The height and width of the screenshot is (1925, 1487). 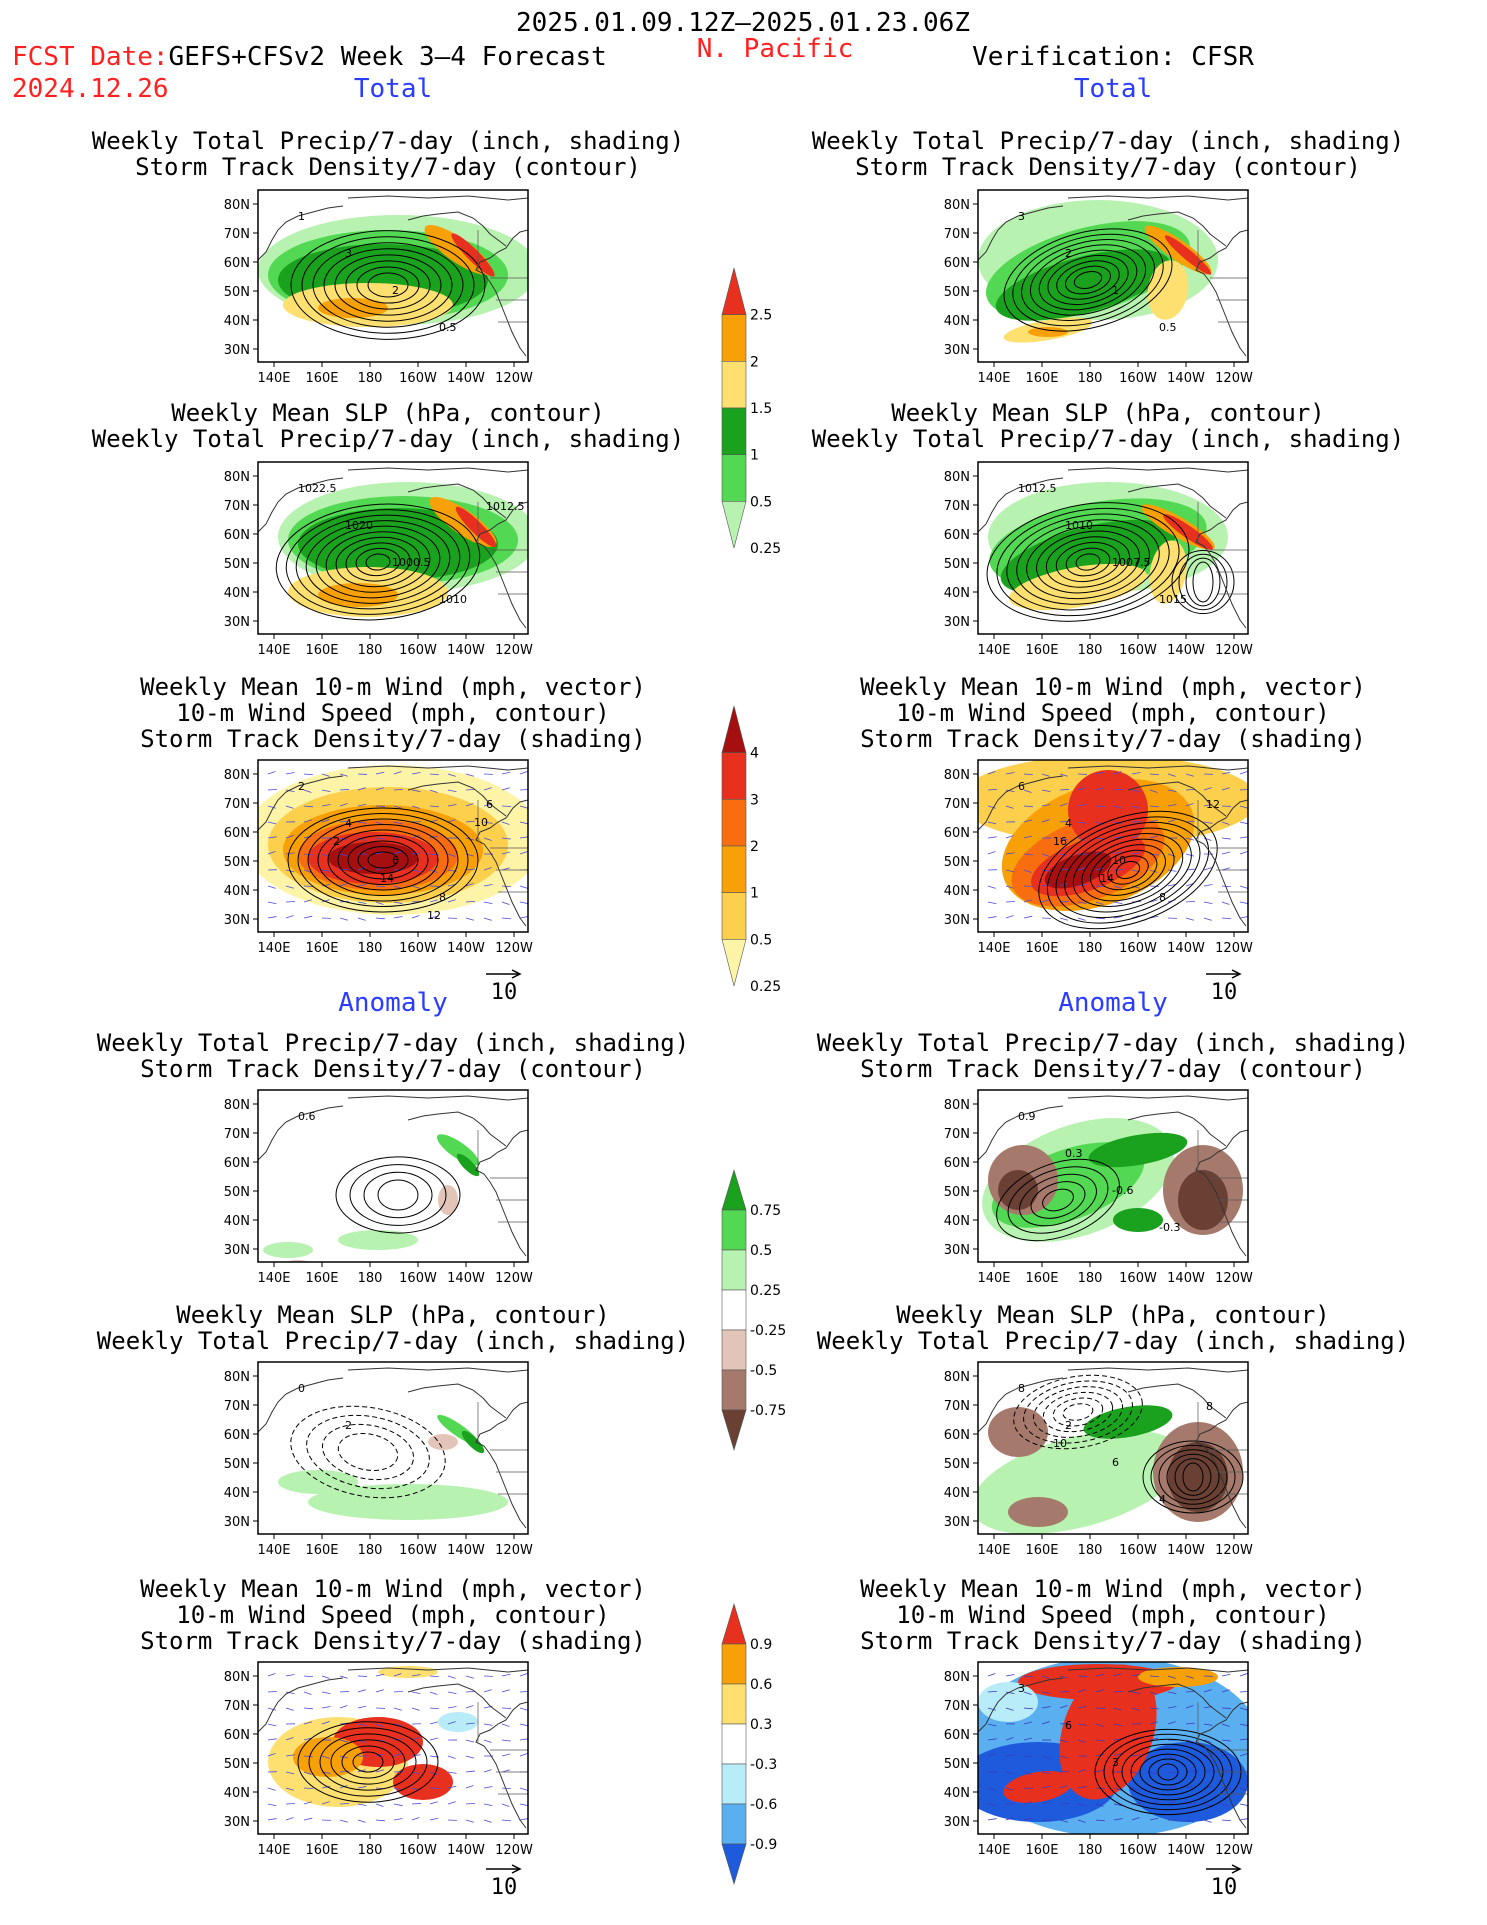 I want to click on section-total-left: Total, so click(x=393, y=89).